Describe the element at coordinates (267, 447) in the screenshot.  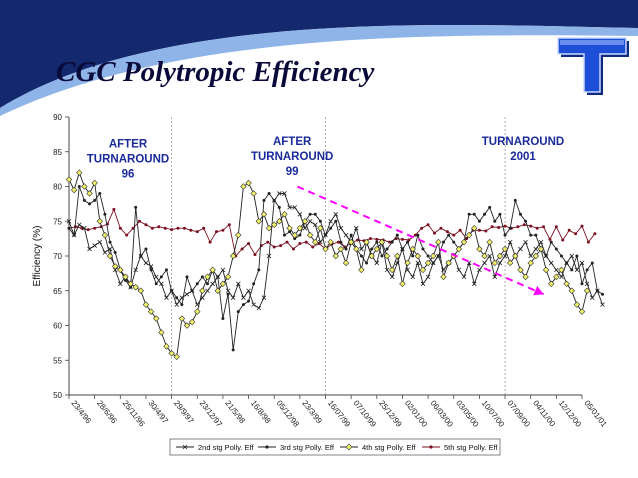
I see `legend-marker` at that location.